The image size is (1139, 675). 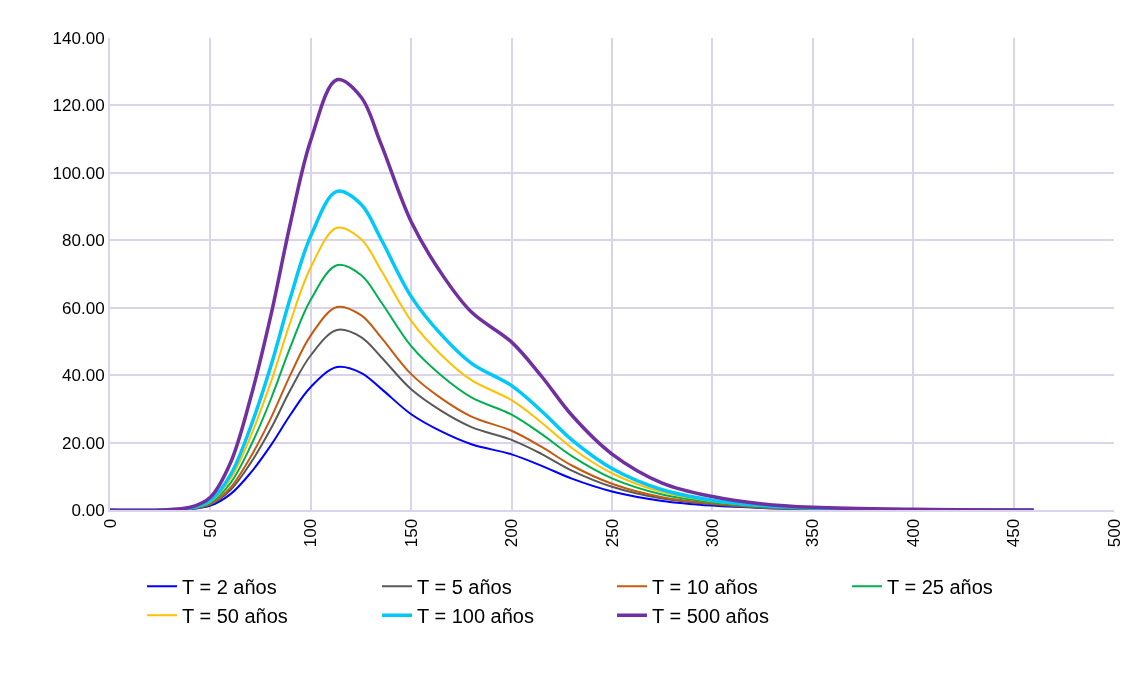 What do you see at coordinates (464, 586) in the screenshot?
I see `legend-label: T = 5 años` at bounding box center [464, 586].